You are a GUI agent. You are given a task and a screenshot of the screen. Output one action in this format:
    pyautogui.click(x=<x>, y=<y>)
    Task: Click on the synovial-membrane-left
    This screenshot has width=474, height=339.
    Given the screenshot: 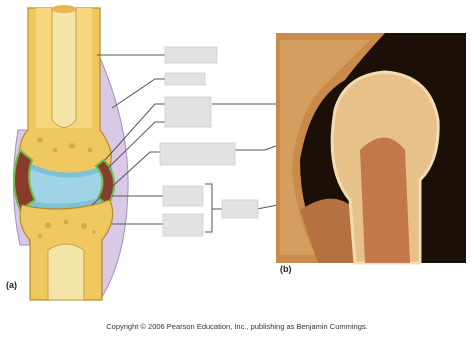 What is the action you would take?
    pyautogui.click(x=25, y=180)
    